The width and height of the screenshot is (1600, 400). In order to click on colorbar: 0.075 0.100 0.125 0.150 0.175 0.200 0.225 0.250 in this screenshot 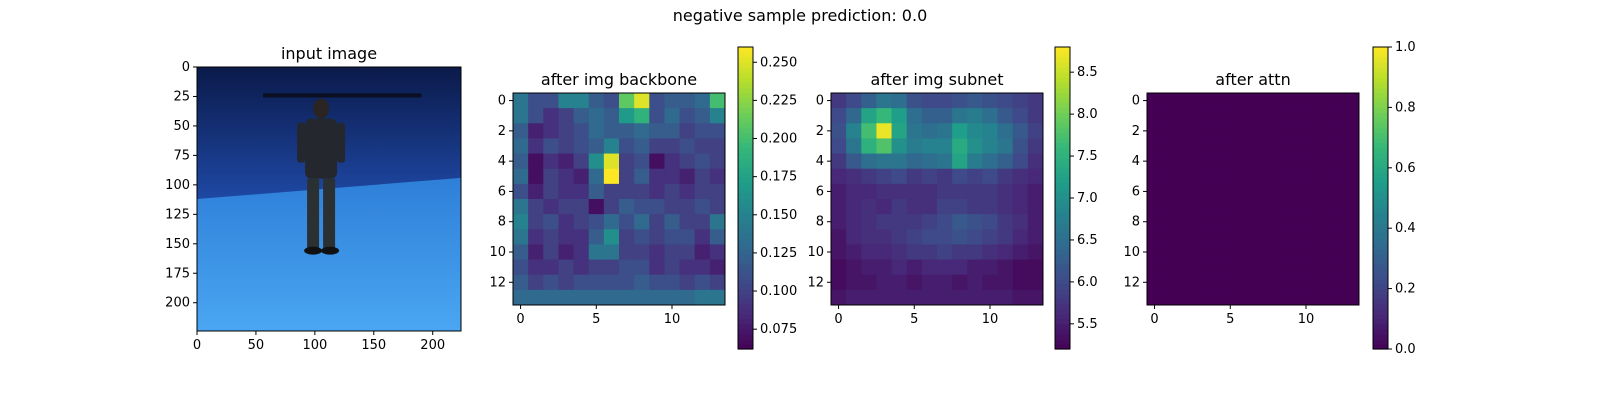, I will do `click(767, 198)`.